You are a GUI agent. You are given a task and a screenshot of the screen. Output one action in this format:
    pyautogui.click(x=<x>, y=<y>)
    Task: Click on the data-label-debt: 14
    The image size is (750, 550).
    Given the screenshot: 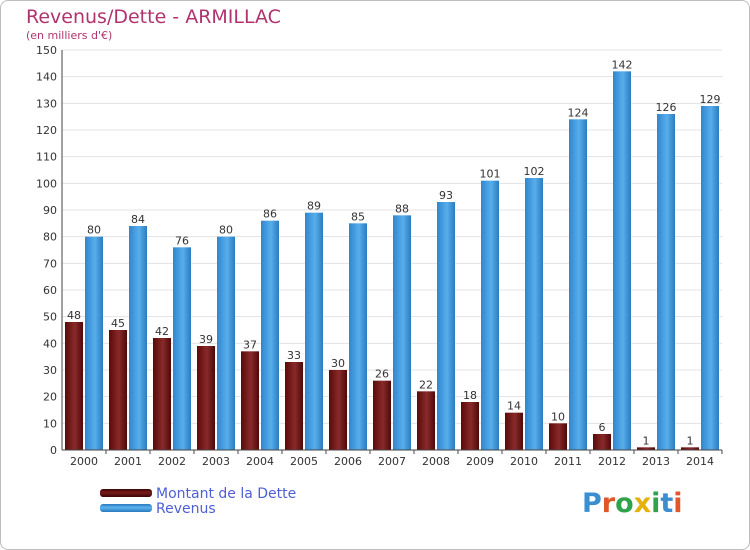 What is the action you would take?
    pyautogui.click(x=514, y=406)
    